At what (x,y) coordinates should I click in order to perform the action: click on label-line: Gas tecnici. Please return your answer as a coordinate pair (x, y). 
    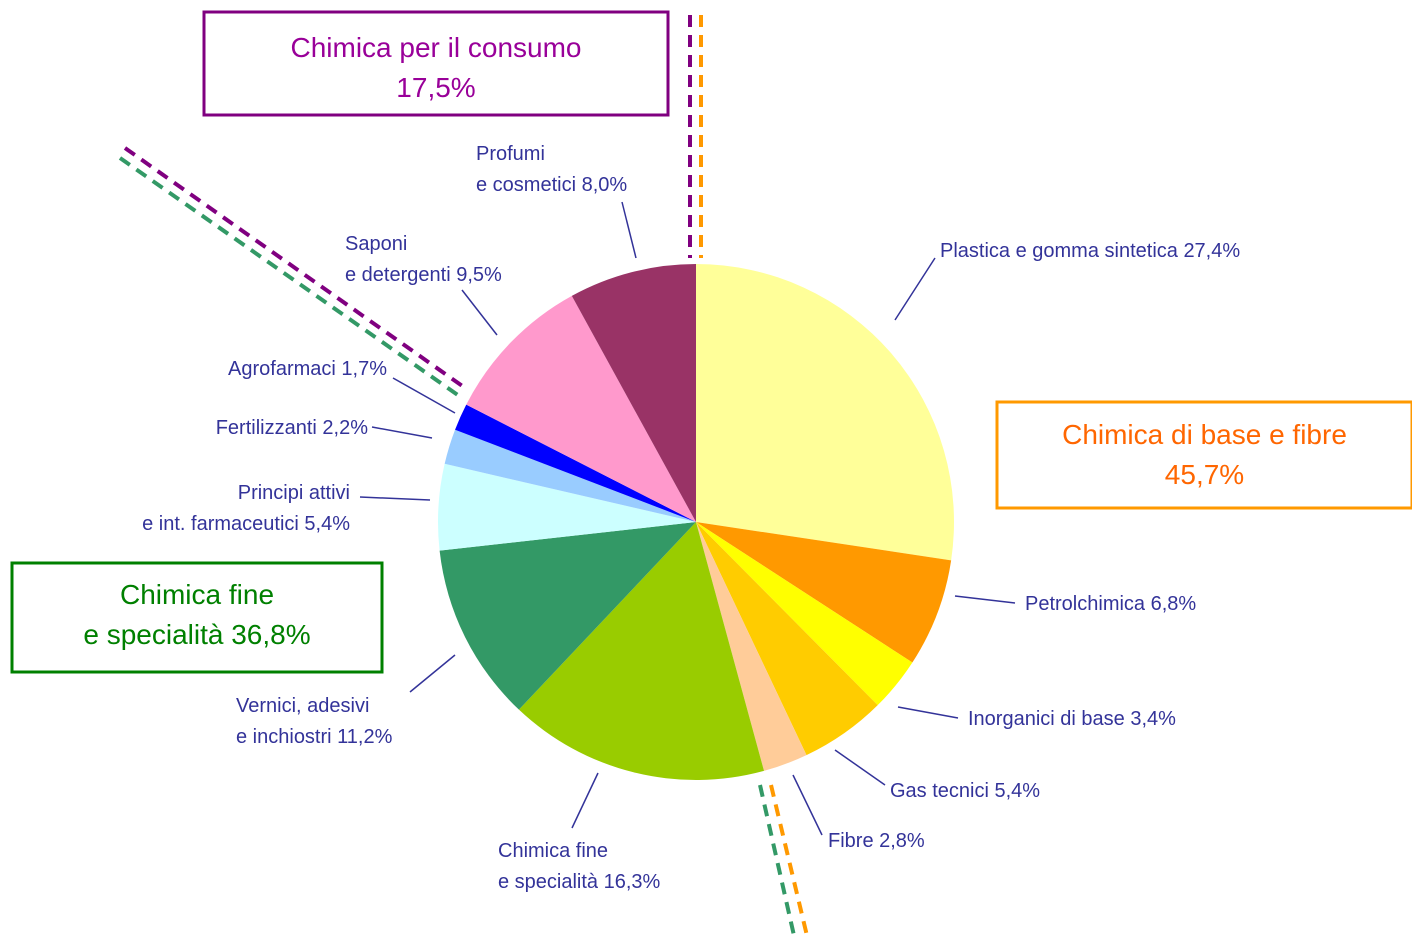
    Looking at the image, I should click on (942, 791).